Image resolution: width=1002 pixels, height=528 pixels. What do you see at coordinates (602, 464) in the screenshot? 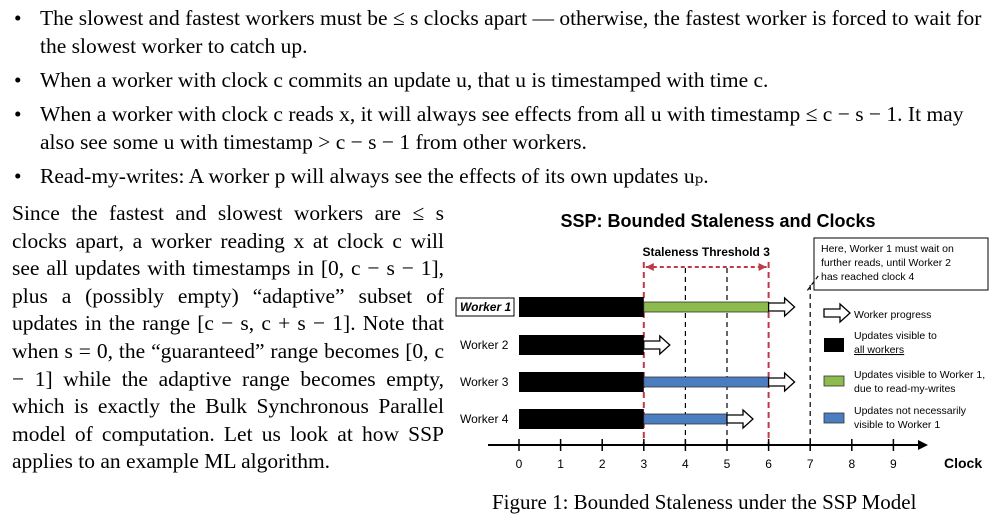
I see `x-tick-label: 2` at bounding box center [602, 464].